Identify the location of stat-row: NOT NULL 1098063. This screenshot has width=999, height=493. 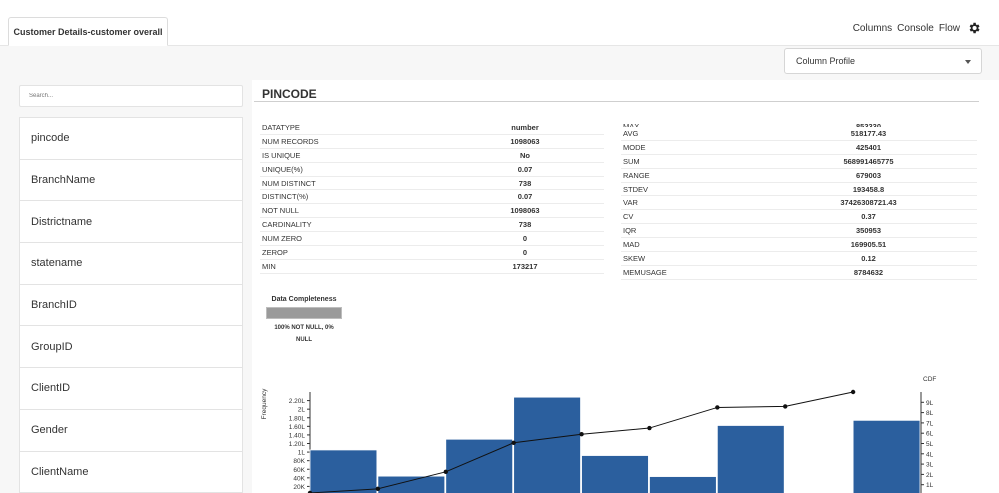
(432, 211).